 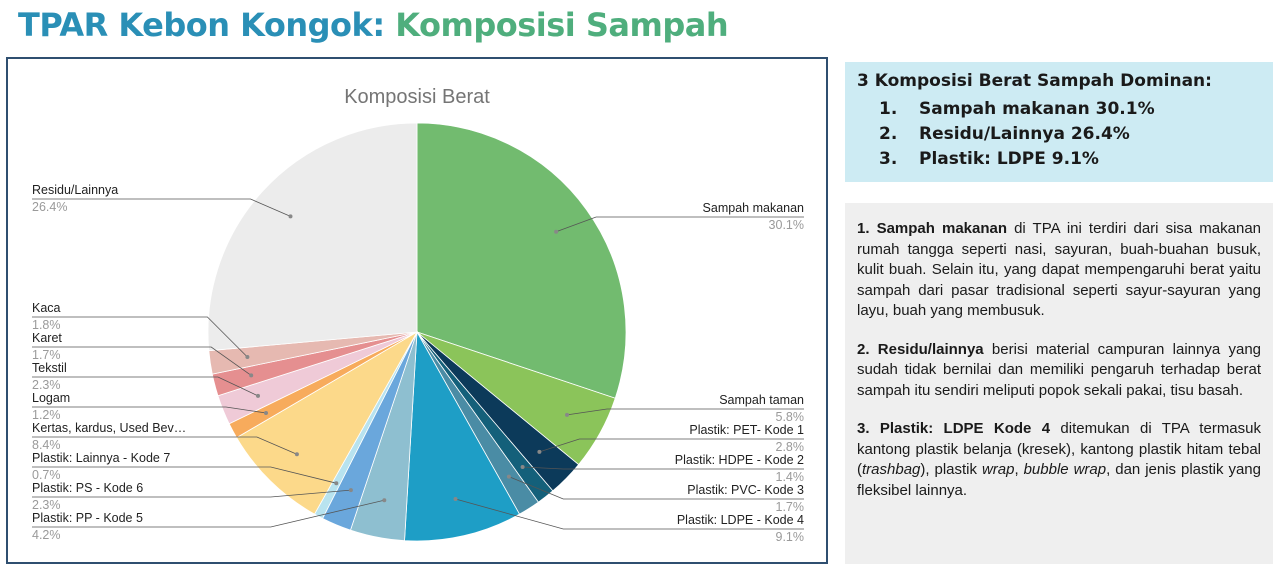 I want to click on pie-label-name: Karet, so click(x=47, y=338).